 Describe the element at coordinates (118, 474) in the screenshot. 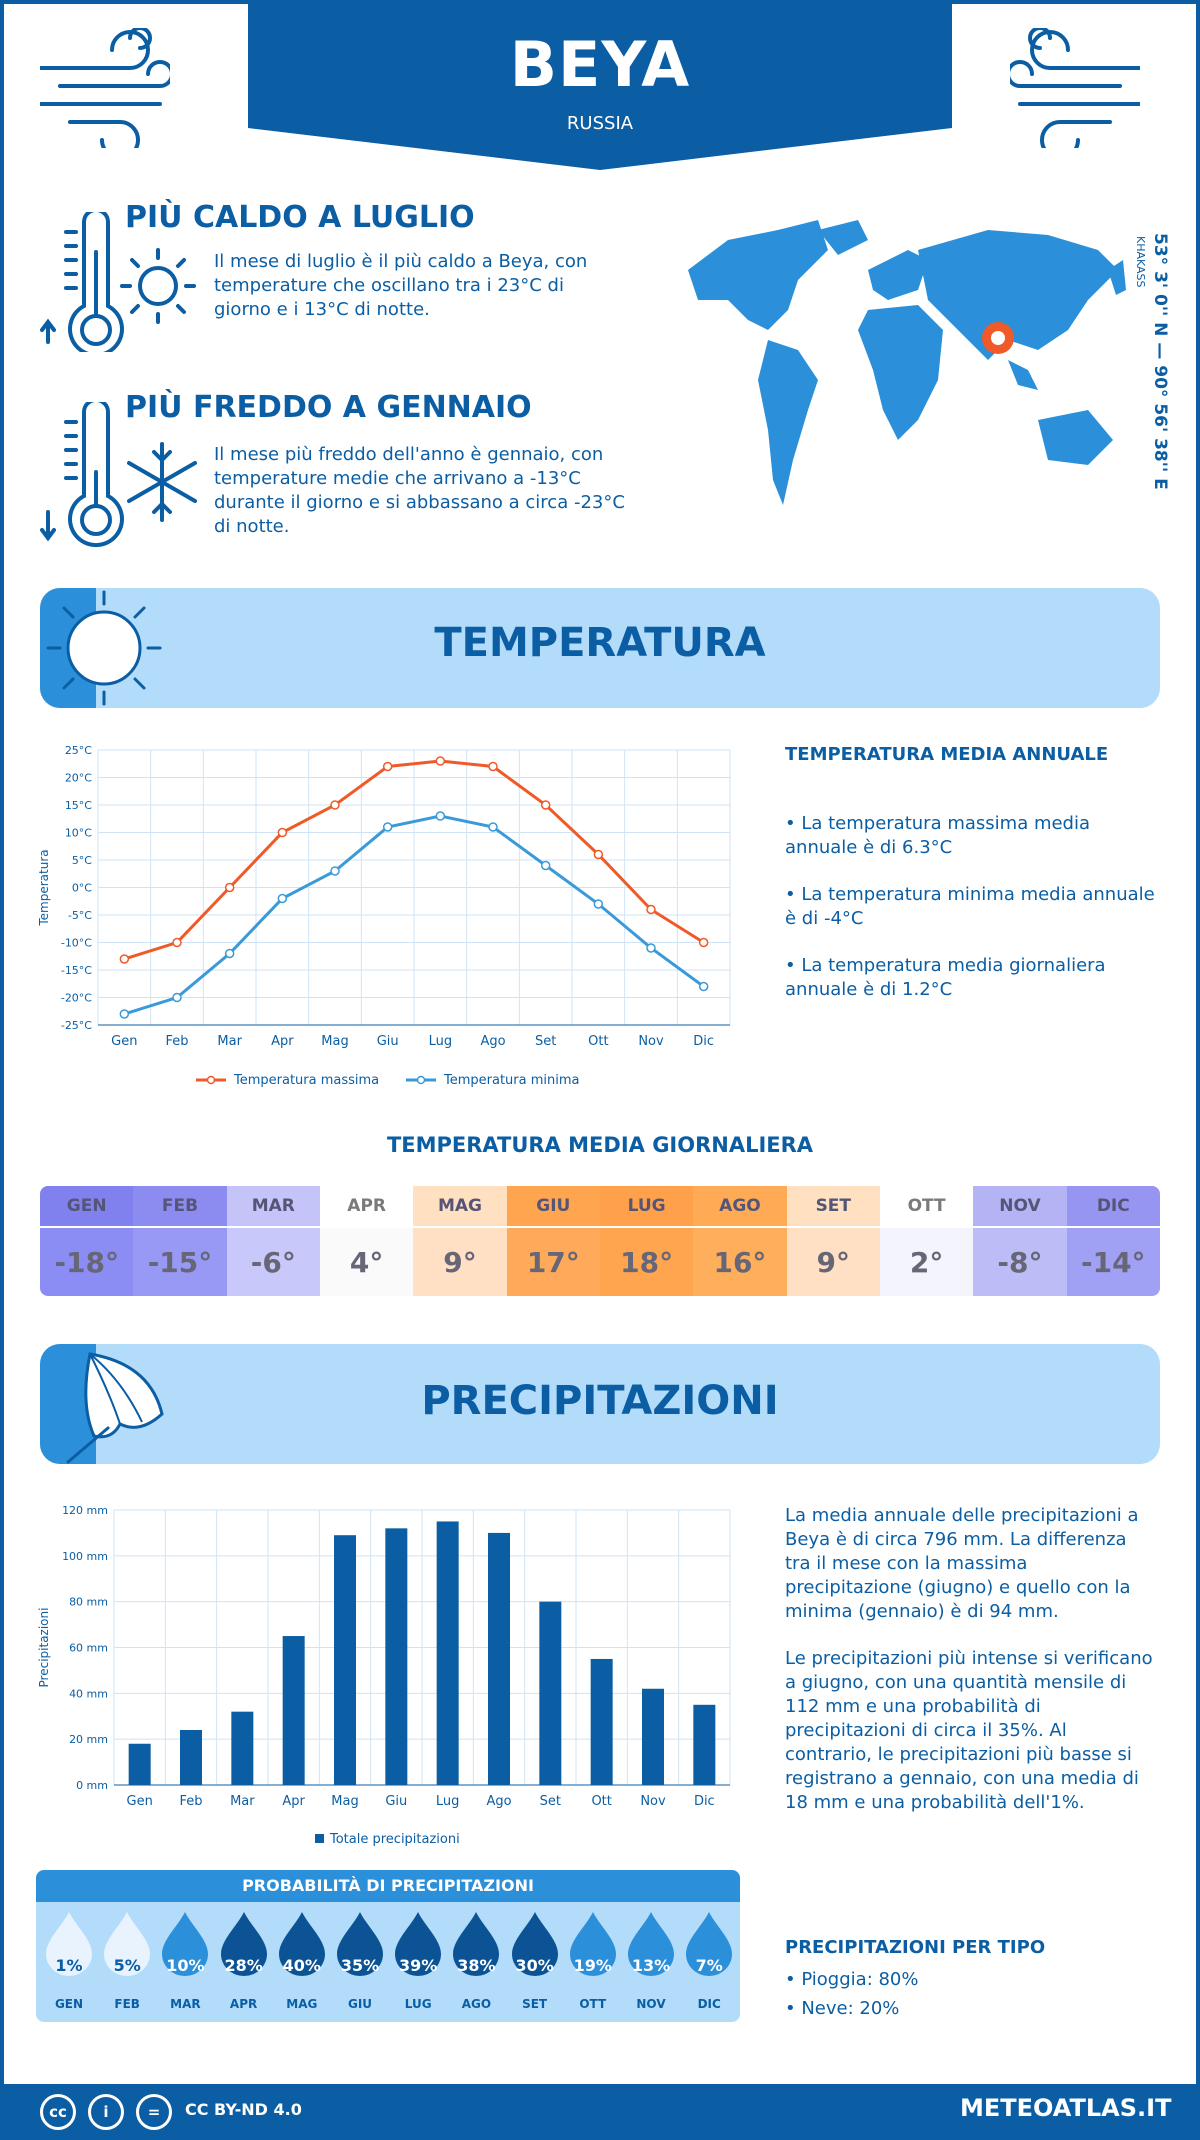

I see `thermometer-cold-icon` at that location.